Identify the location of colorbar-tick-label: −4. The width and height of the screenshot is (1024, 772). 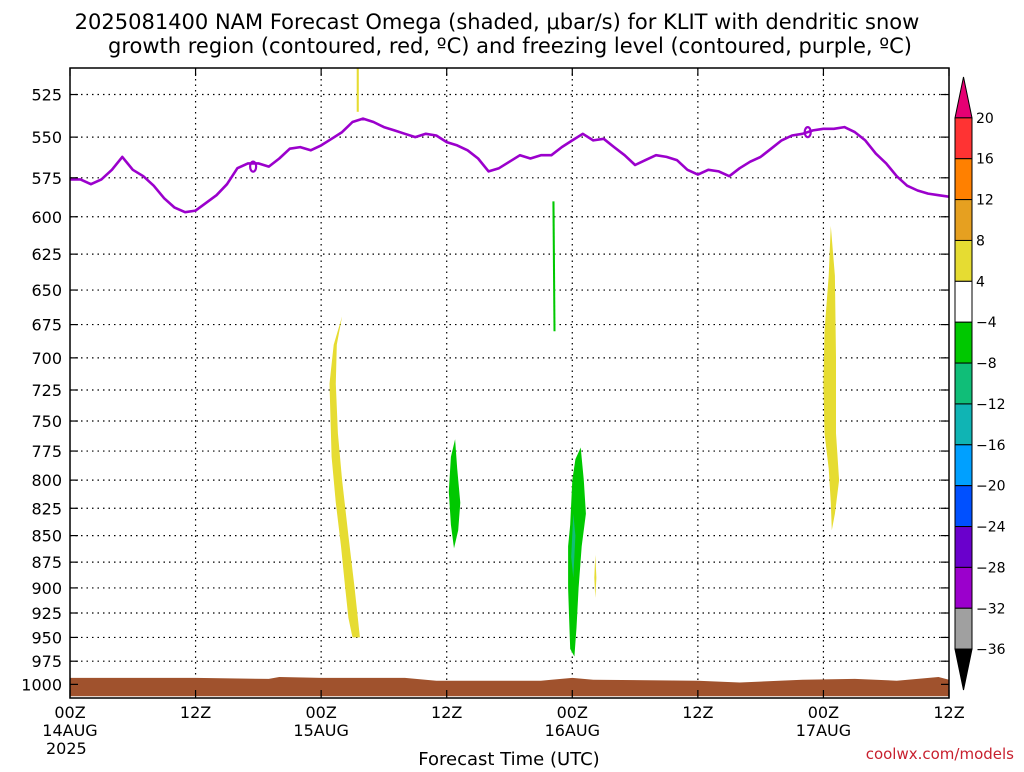
(986, 323).